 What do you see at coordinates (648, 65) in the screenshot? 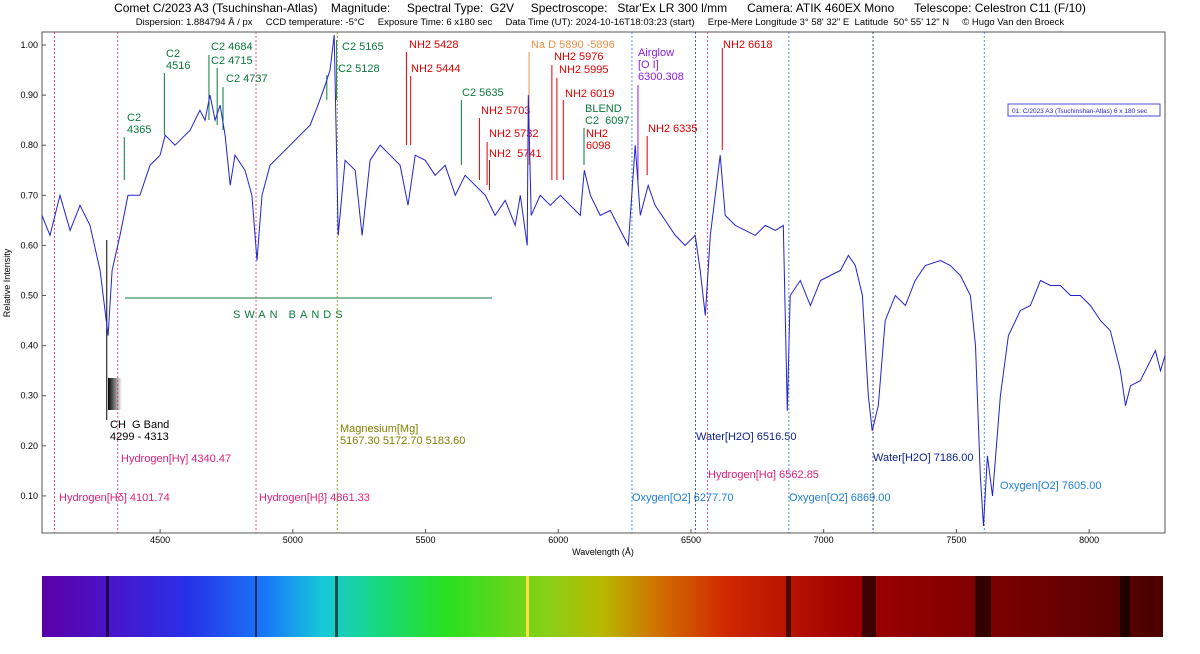
I see `annotation-label: [O I]` at bounding box center [648, 65].